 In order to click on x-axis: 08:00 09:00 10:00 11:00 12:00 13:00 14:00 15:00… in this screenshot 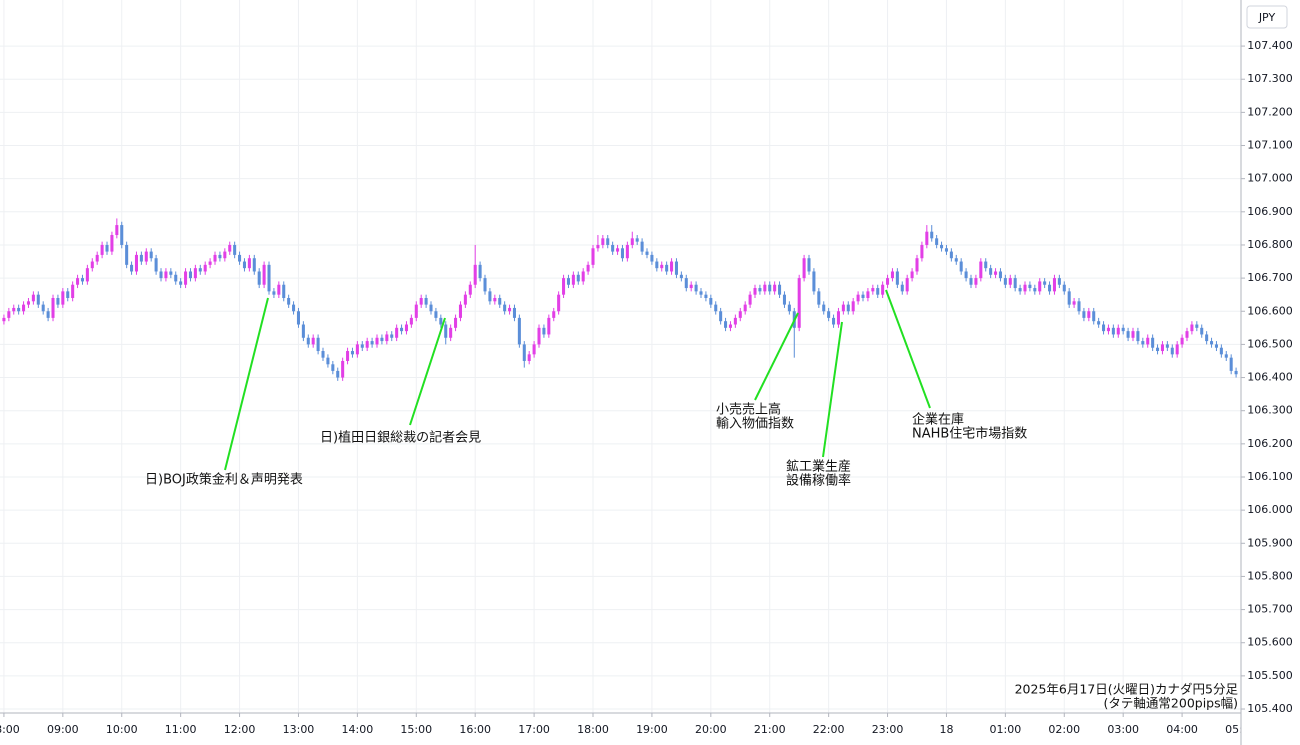, I will do `click(628, 724)`.